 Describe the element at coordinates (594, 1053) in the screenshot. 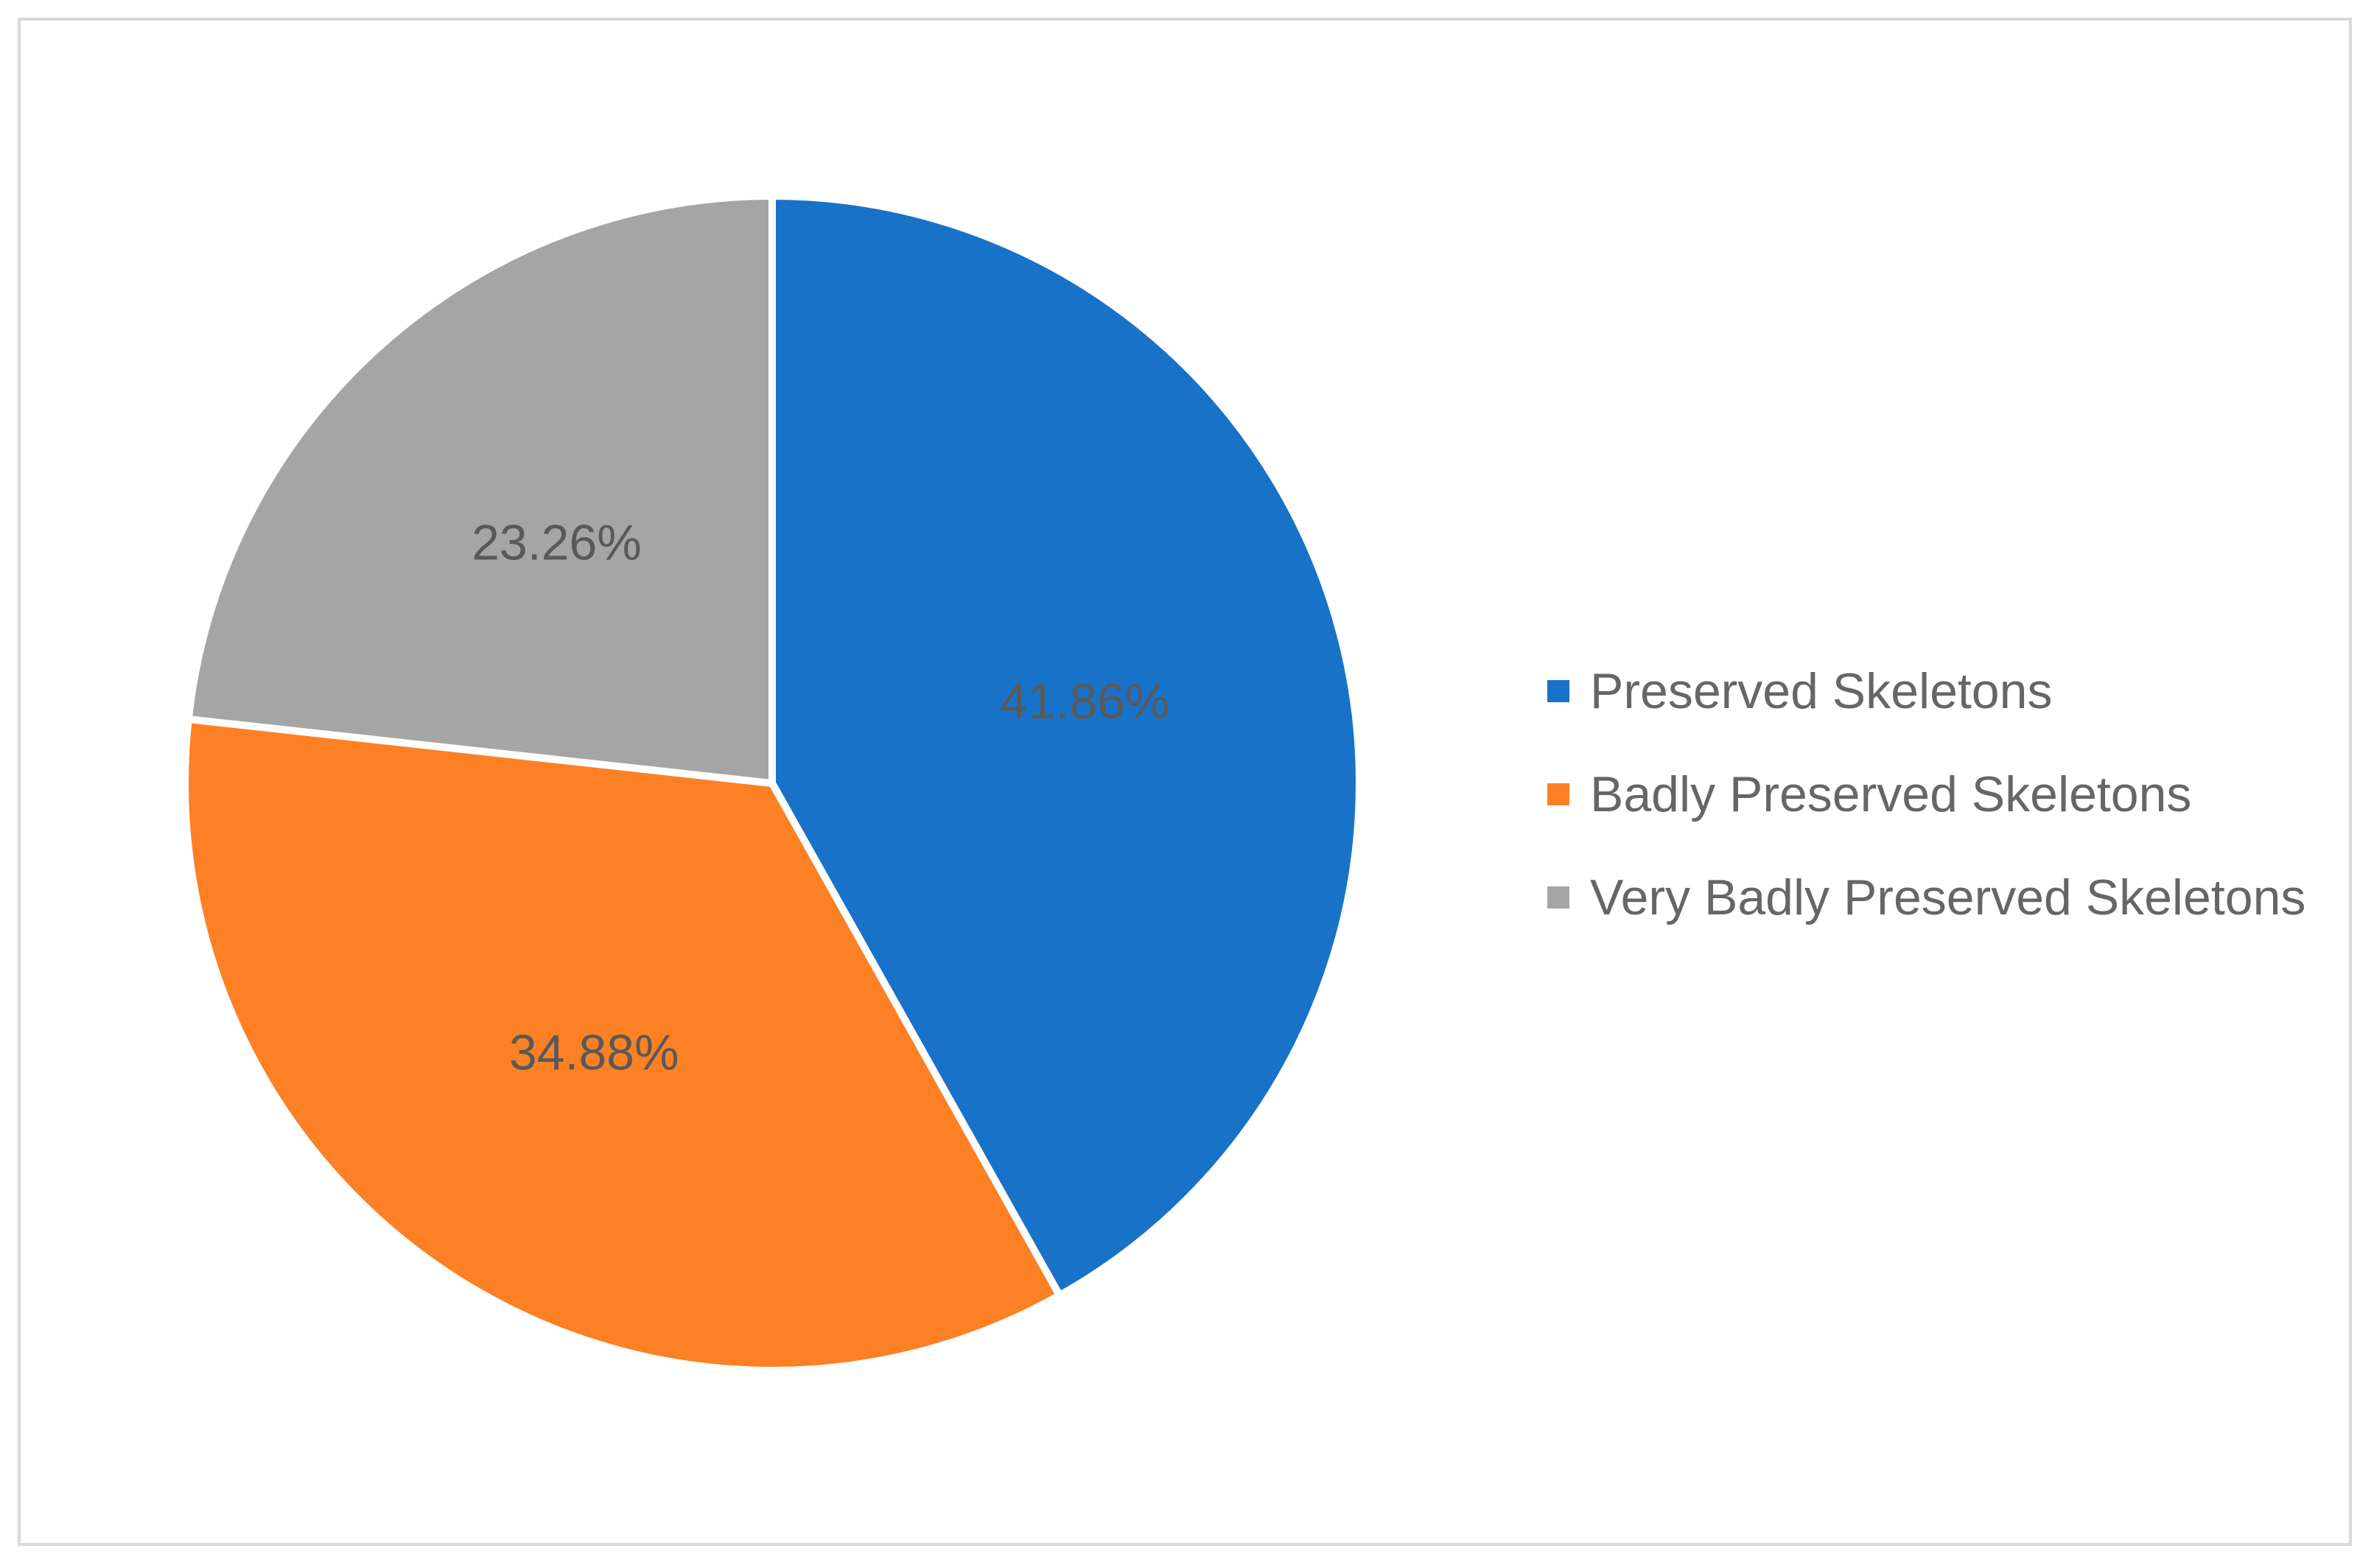

I see `label-badly-preserved: 34.88%` at that location.